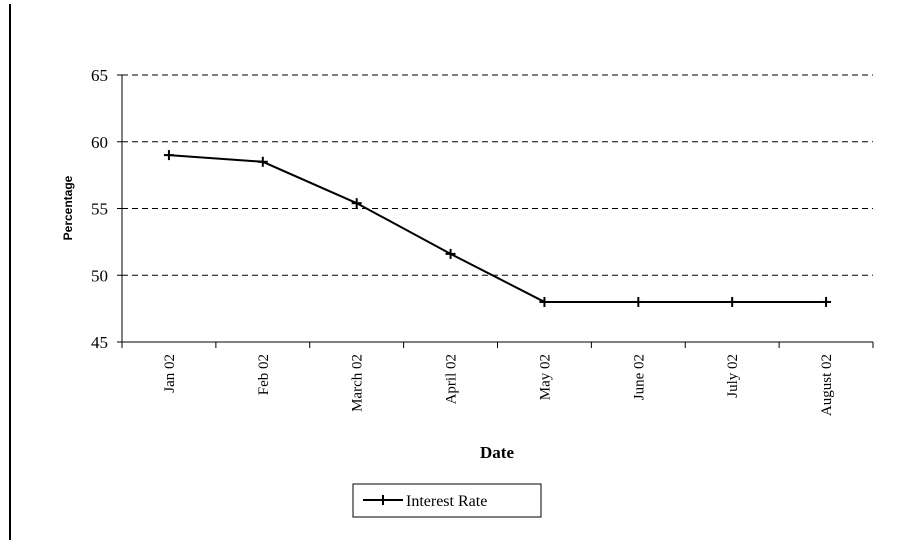 The image size is (902, 540). Describe the element at coordinates (99, 275) in the screenshot. I see `y-tick-label: 50` at that location.